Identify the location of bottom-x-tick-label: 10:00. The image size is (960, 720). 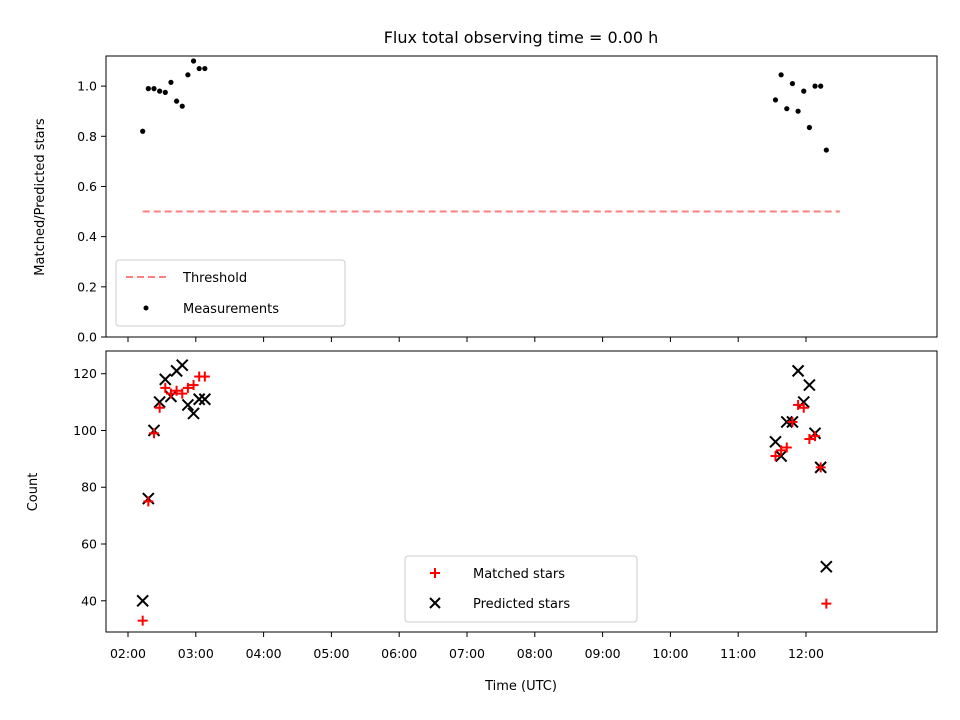
(670, 653).